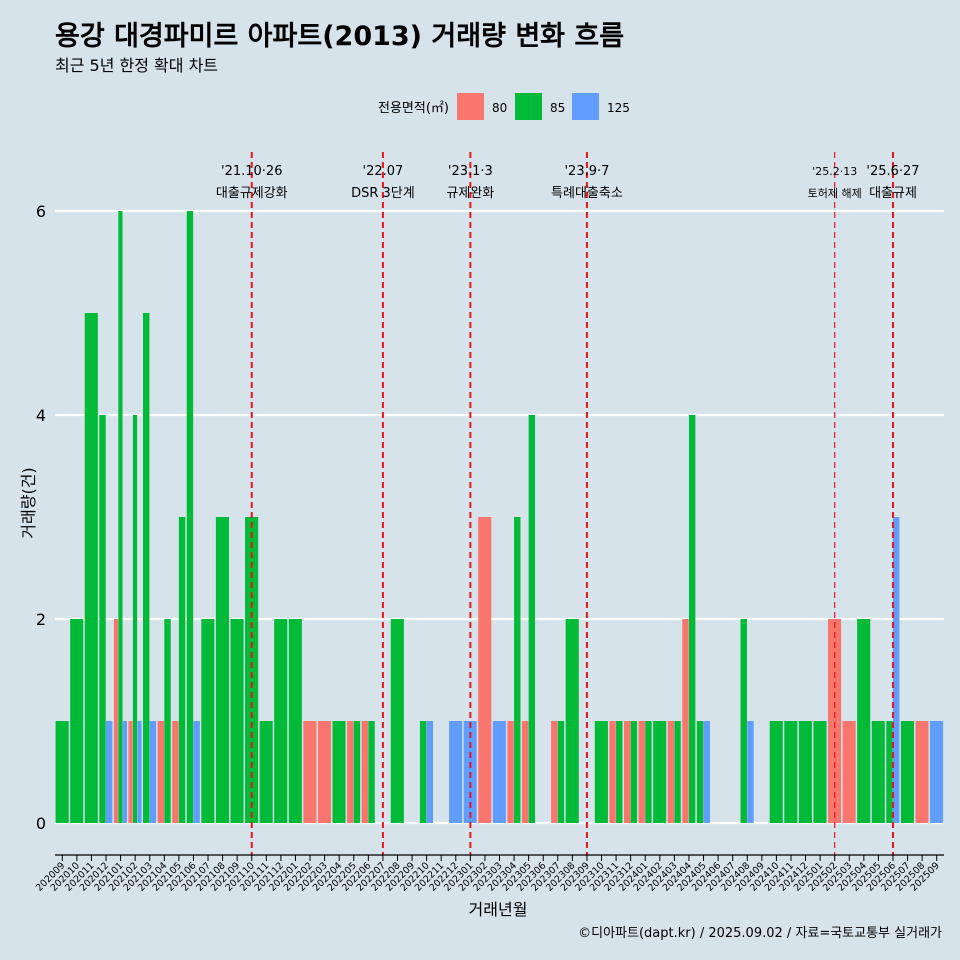 Image resolution: width=960 pixels, height=960 pixels. What do you see at coordinates (28, 502) in the screenshot?
I see `y-axis-label: 거래량(건)` at bounding box center [28, 502].